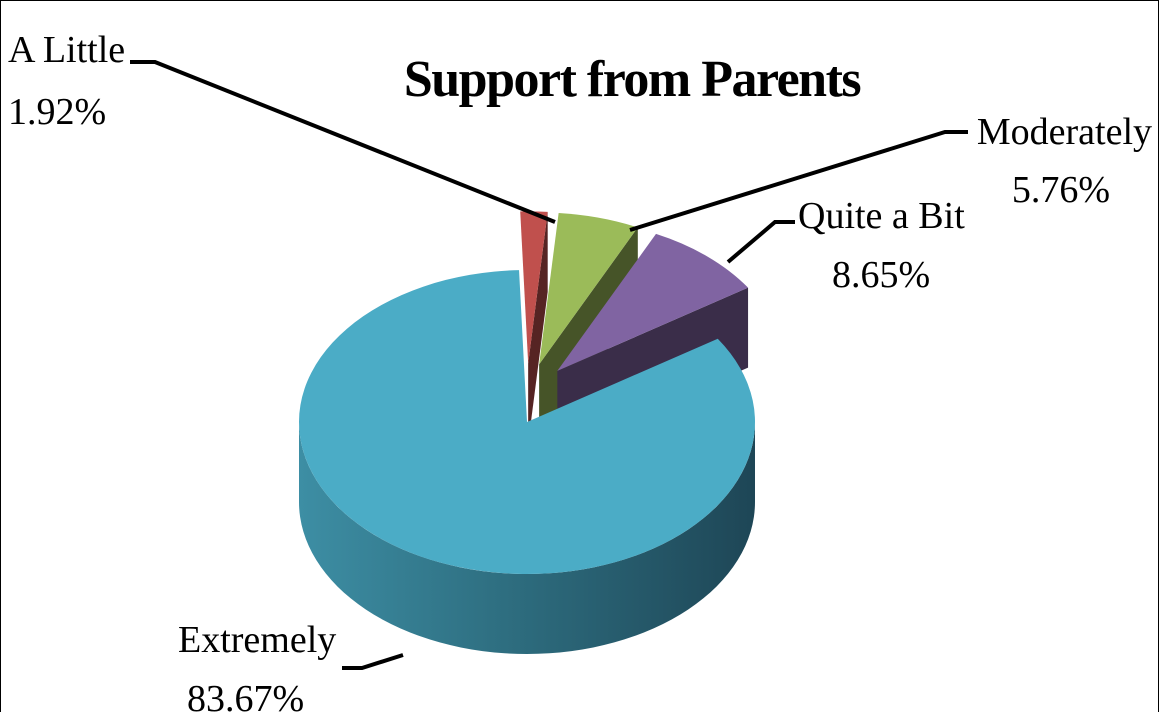  What do you see at coordinates (653, 302) in the screenshot?
I see `slice-top-quite-a-bit` at bounding box center [653, 302].